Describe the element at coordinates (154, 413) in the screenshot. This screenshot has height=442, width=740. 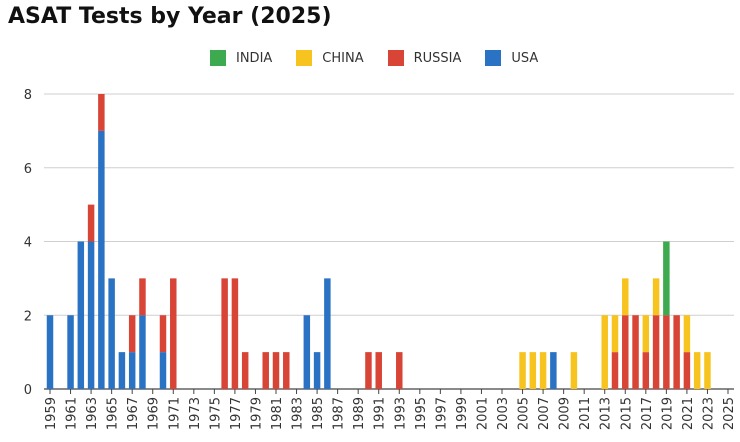
I see `x-tick-label: 1969` at that location.